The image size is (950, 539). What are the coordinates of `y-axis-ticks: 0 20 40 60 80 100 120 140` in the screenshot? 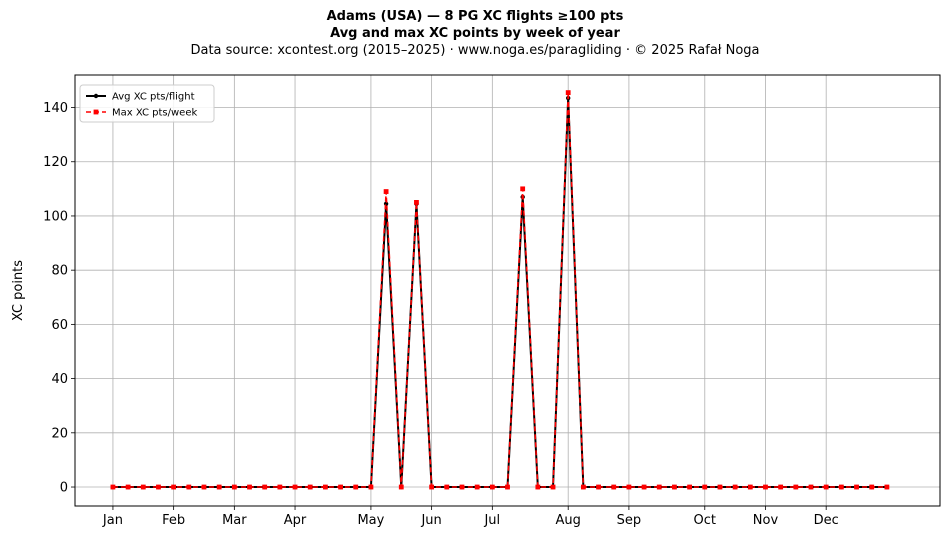 It's located at (59, 298).